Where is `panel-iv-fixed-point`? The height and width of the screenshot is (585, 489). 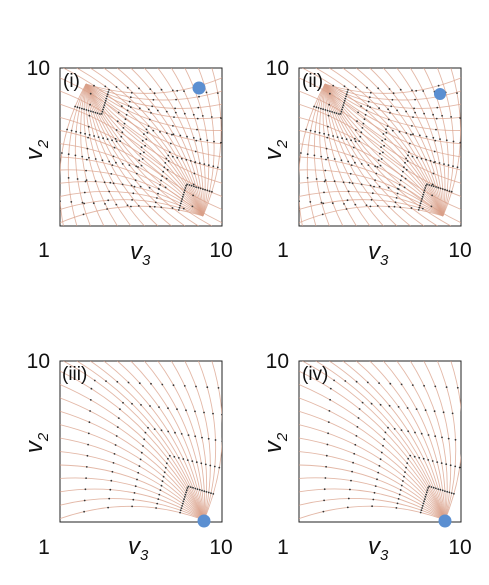
panel-iv-fixed-point is located at coordinates (445, 521).